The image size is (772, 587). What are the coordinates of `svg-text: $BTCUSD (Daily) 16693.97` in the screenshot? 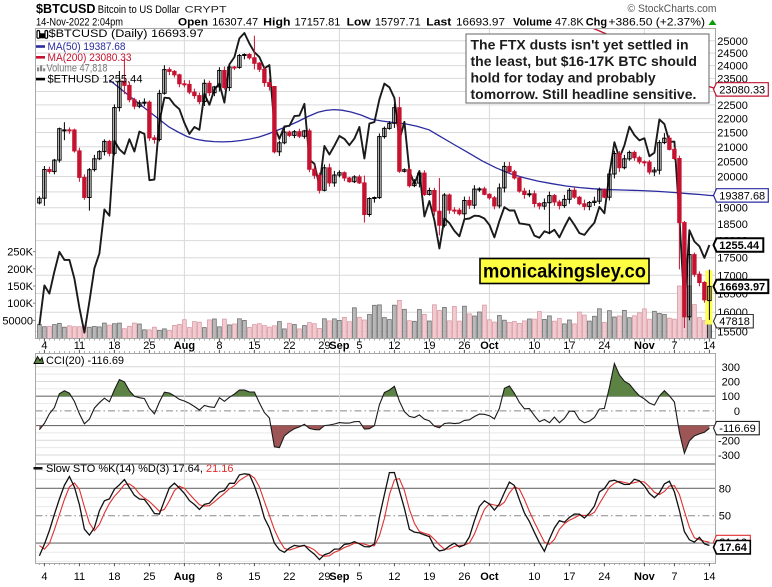 It's located at (126, 34).